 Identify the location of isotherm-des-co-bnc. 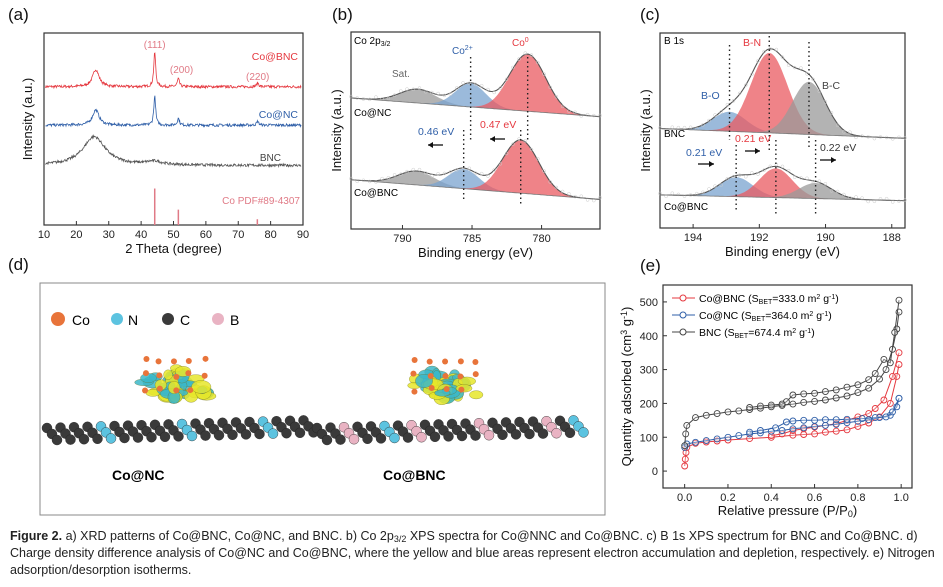
(835, 394).